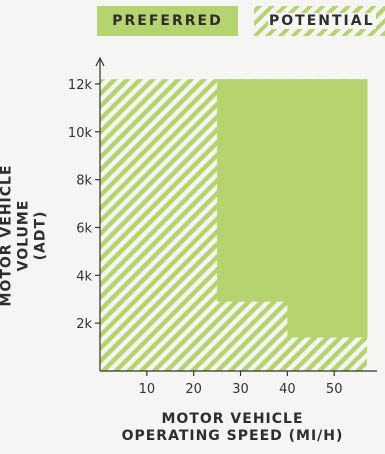 This screenshot has width=385, height=454. I want to click on y-axis-label-line2: (ADT), so click(40, 235).